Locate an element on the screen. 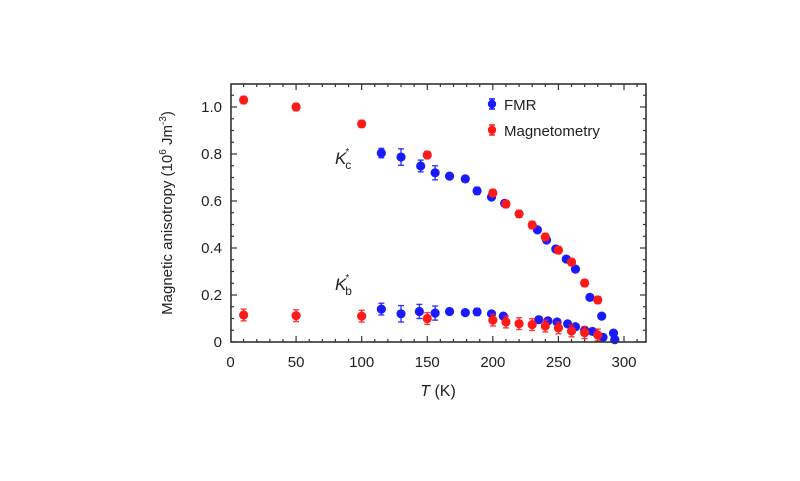 The image size is (800, 481). y-axis-label-main: Magnetic anisotropy (10 is located at coordinates (167, 235).